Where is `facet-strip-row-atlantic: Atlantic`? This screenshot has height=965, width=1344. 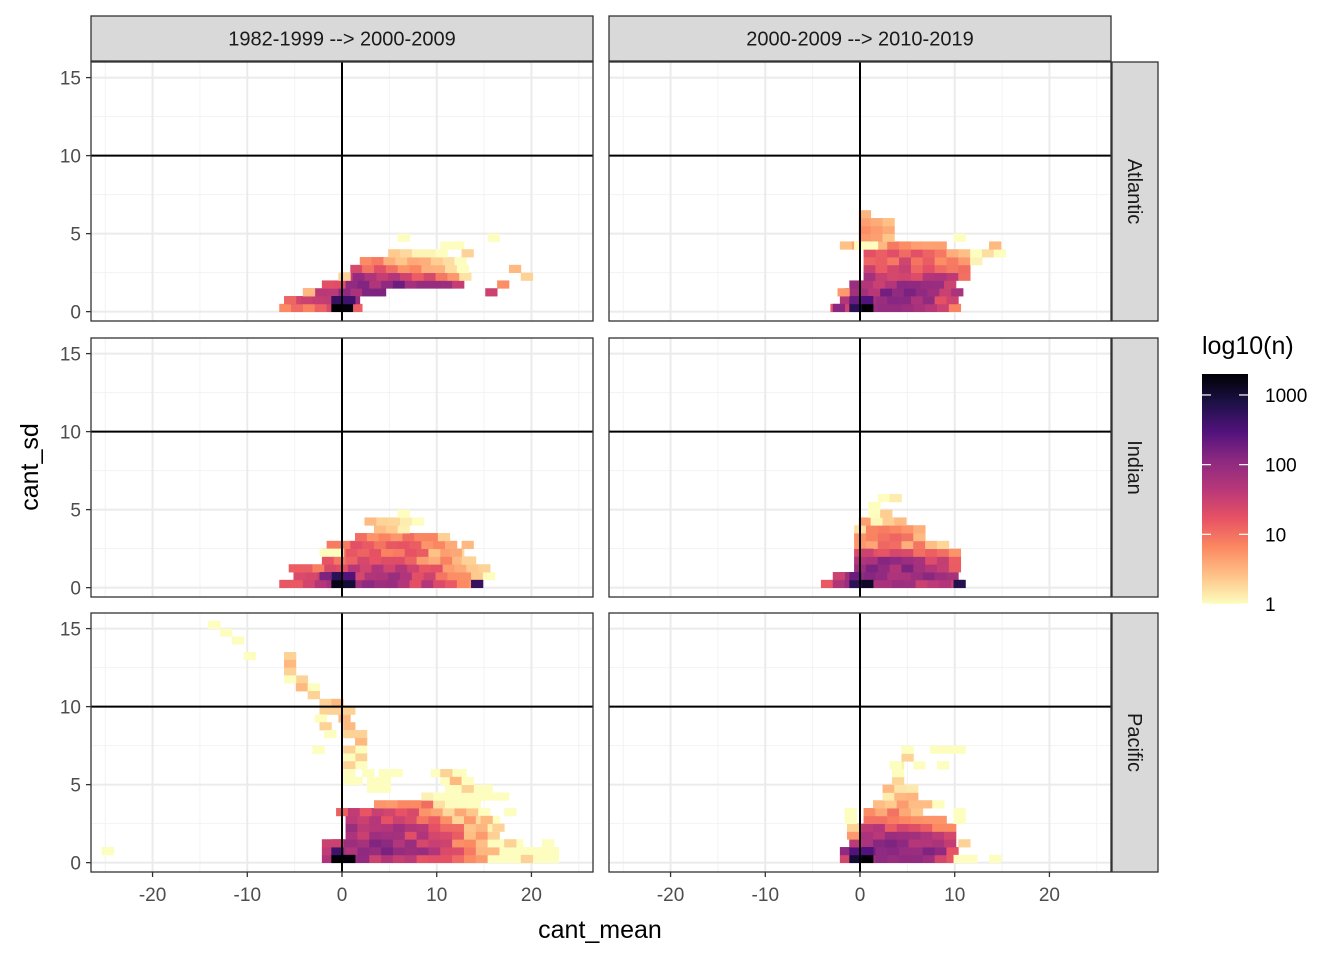 facet-strip-row-atlantic: Atlantic is located at coordinates (1135, 191).